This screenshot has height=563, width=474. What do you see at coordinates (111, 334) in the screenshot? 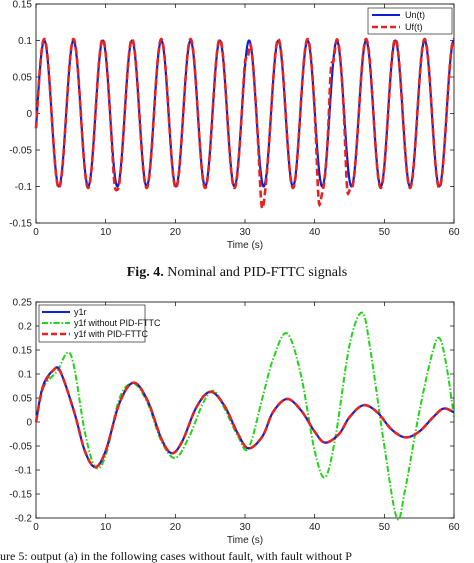
I see `legend-label-y1f-with: y1f with PID-FTTC` at bounding box center [111, 334].